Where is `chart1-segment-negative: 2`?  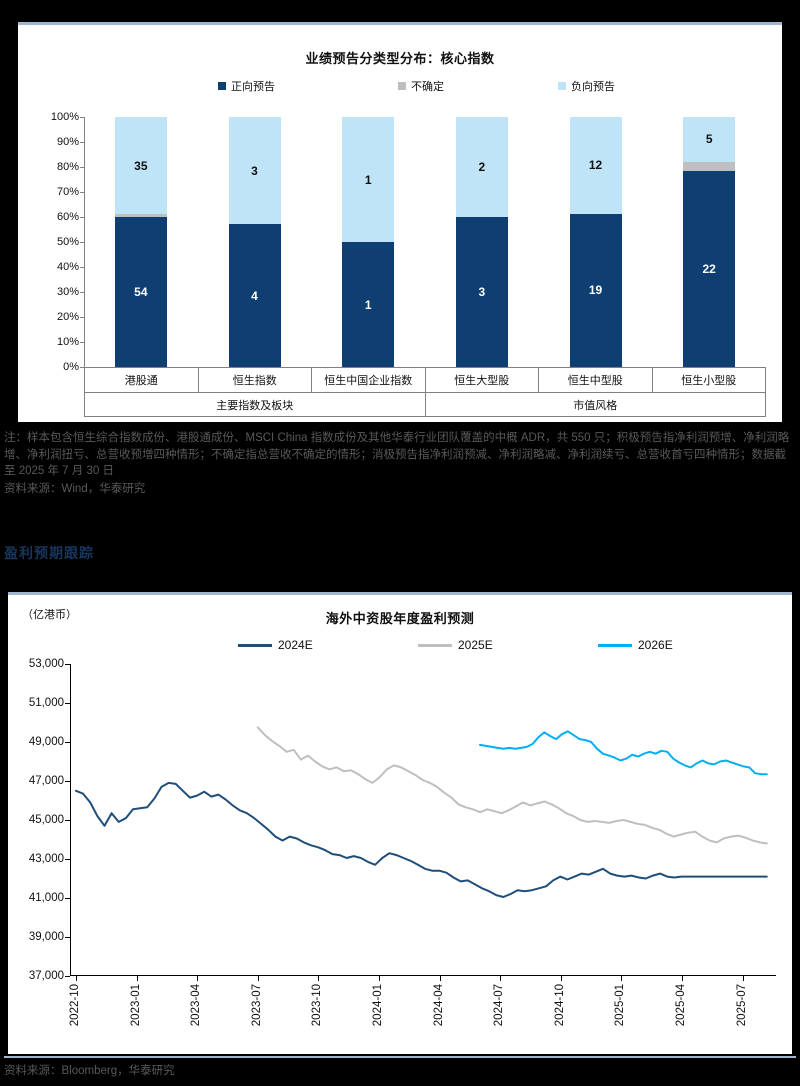
chart1-segment-negative: 2 is located at coordinates (481, 167).